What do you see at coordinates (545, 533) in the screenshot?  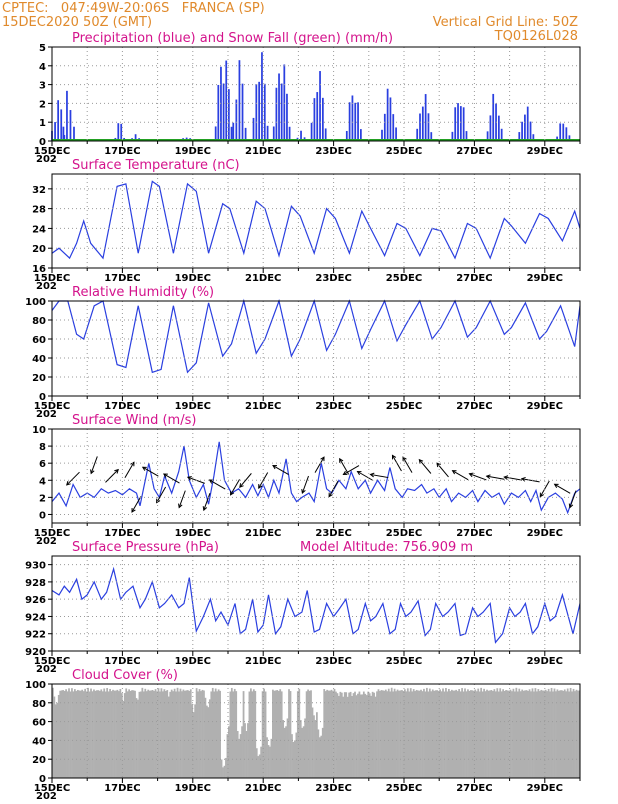 I see `wind-xtick-label: 29DEC` at bounding box center [545, 533].